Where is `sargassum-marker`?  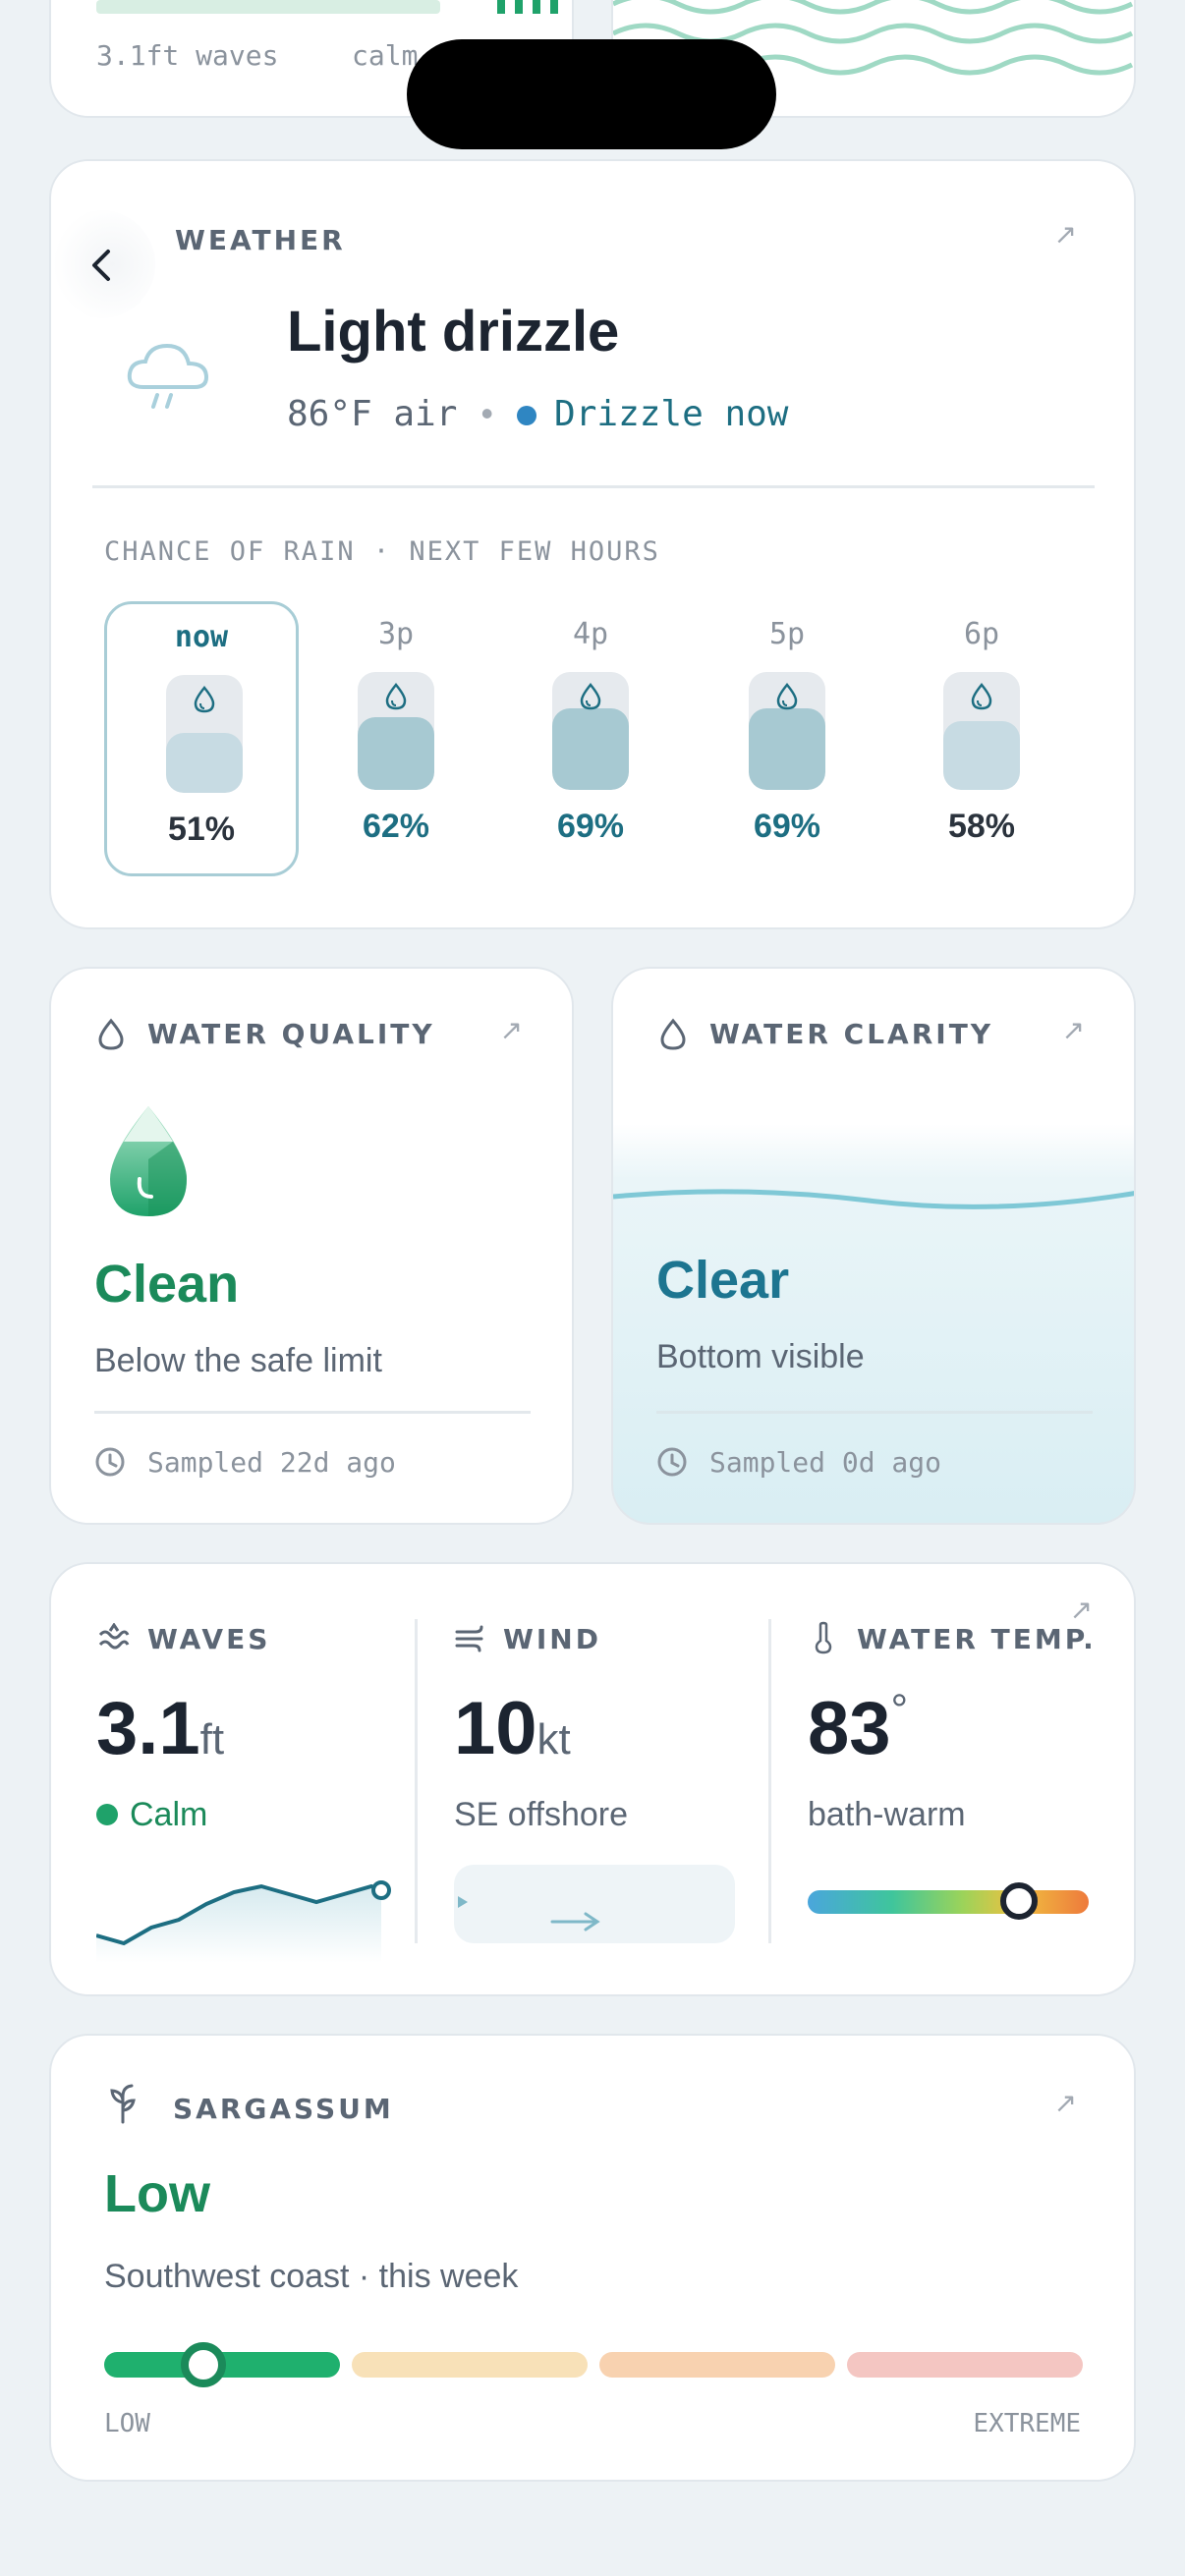 sargassum-marker is located at coordinates (204, 2364).